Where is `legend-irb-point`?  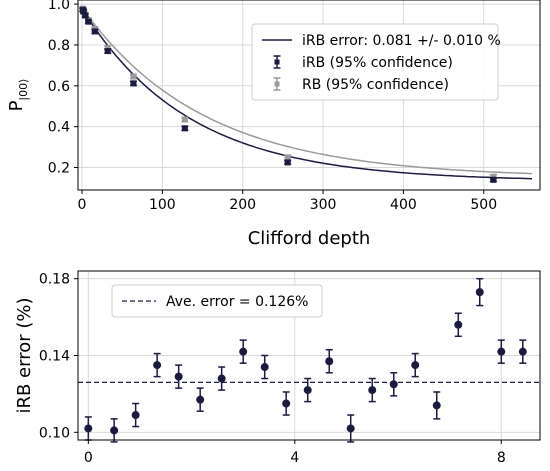 legend-irb-point is located at coordinates (277, 62).